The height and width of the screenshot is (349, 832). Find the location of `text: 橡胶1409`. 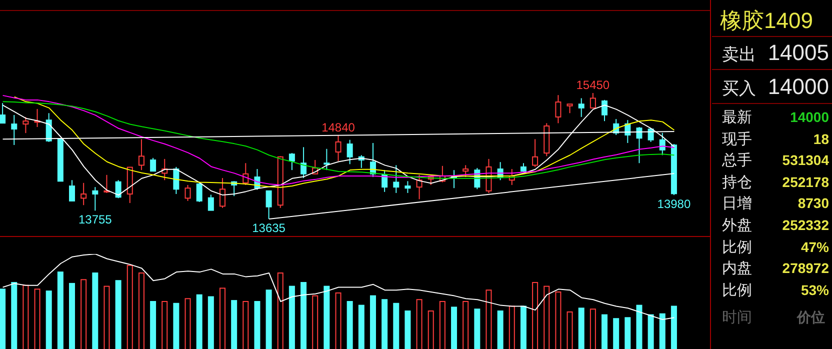

text: 橡胶1409 is located at coordinates (766, 21).